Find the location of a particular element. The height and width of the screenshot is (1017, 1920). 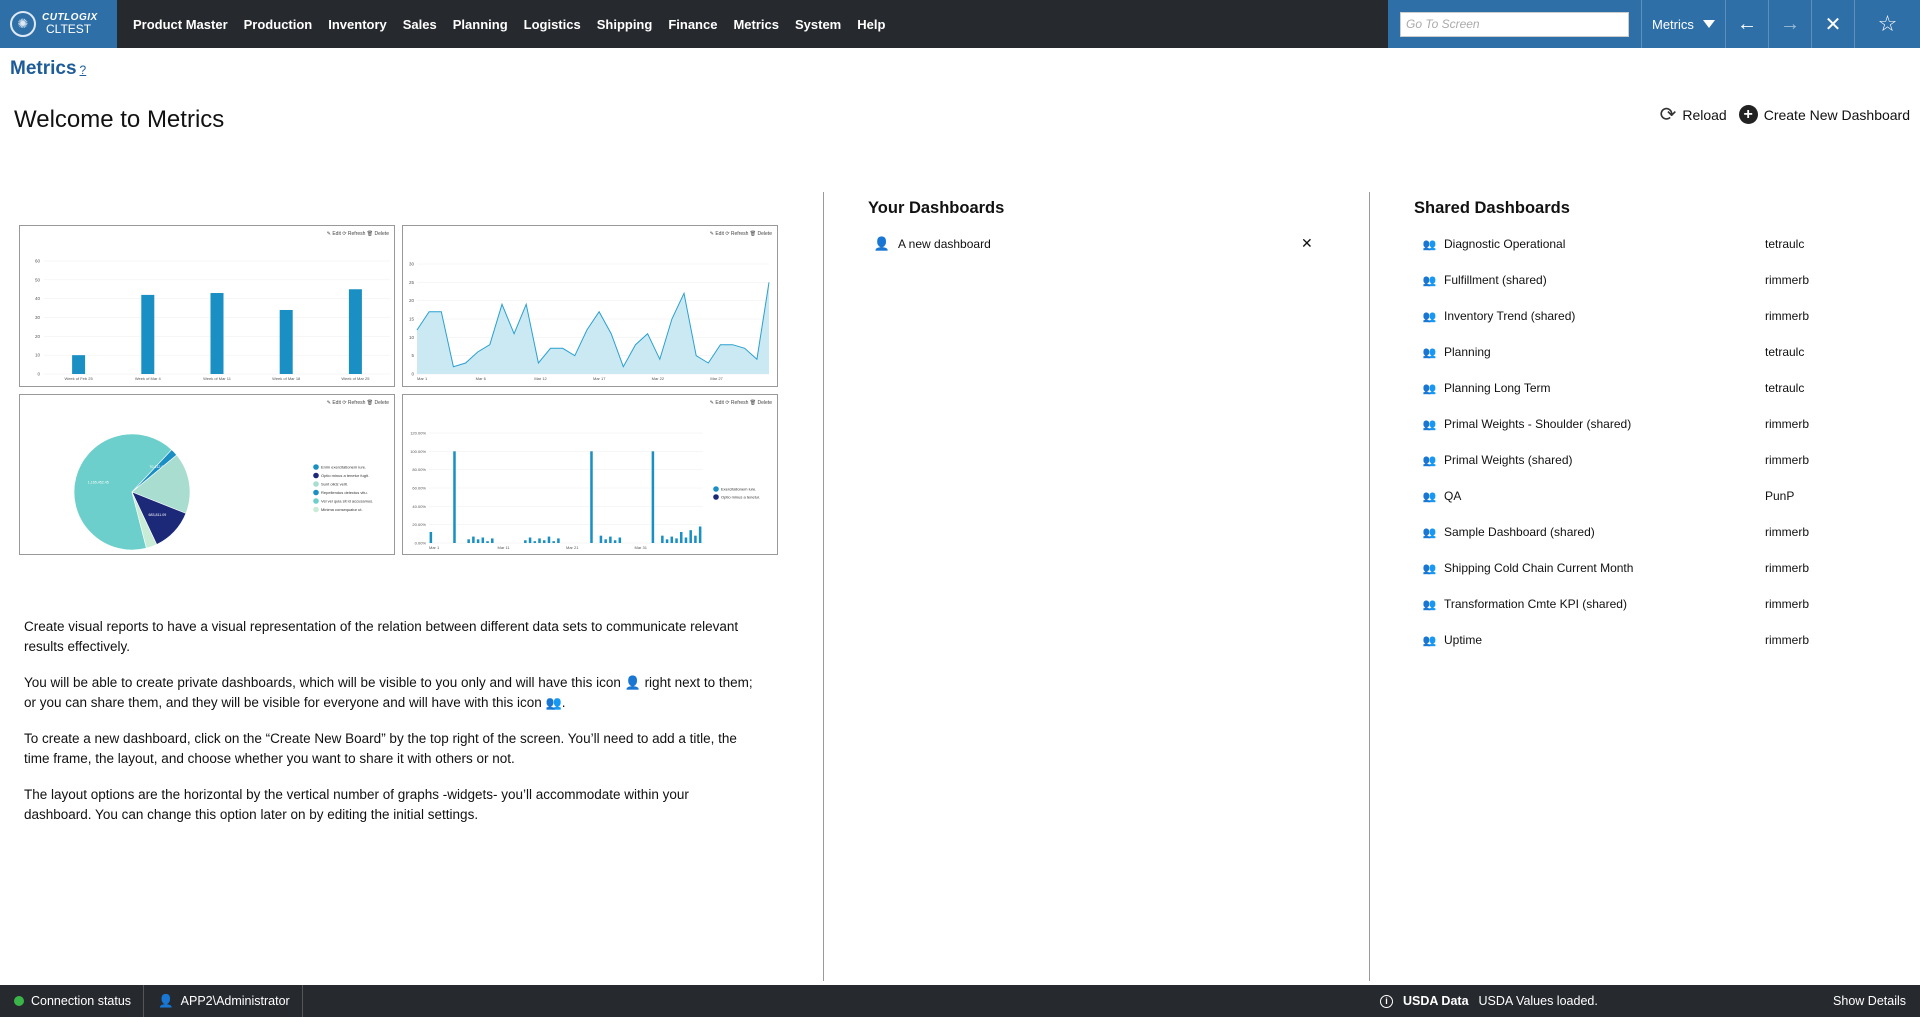

connection-status: Connection status is located at coordinates (72, 1001).